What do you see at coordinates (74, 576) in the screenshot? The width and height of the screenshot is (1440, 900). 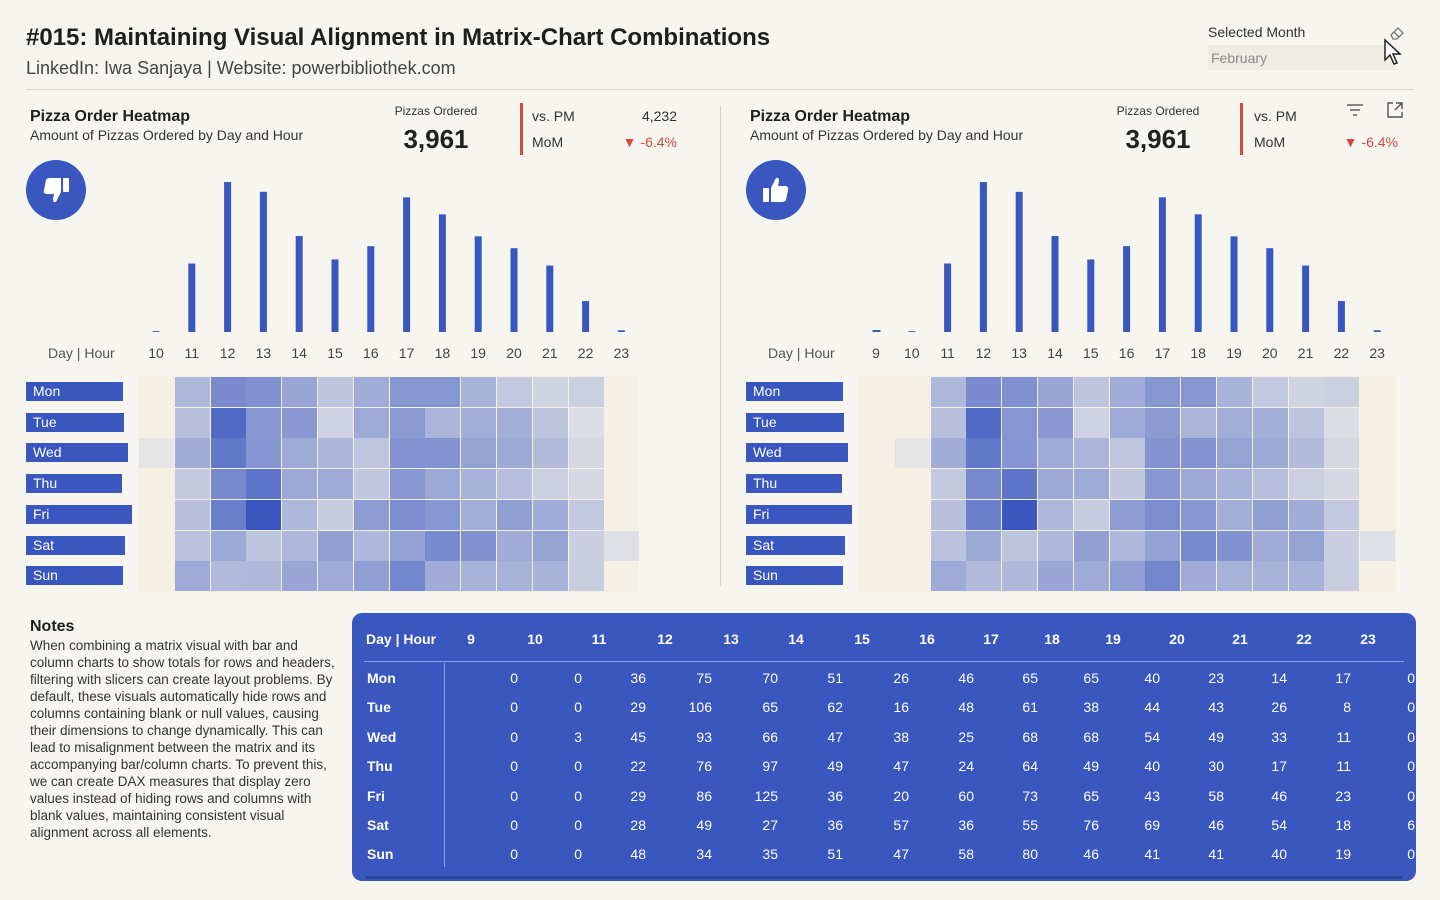 I see `day-bar-sun: Sun` at bounding box center [74, 576].